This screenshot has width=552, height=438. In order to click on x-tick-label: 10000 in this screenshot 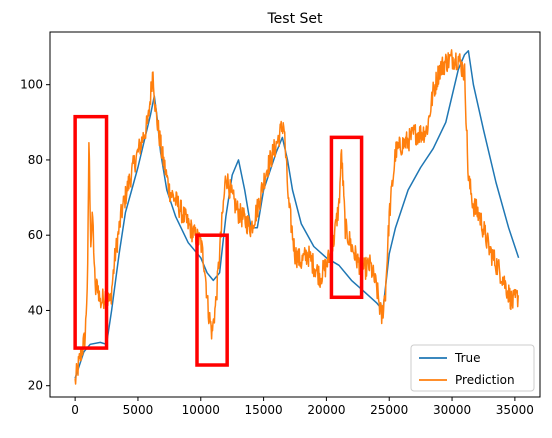, I will do `click(201, 410)`.